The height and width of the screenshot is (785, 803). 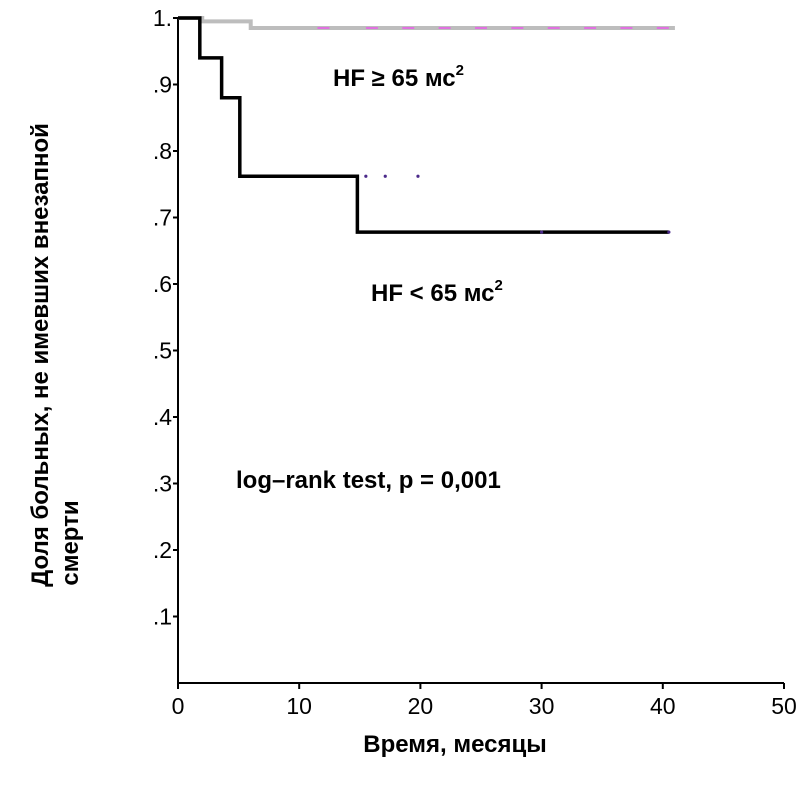 What do you see at coordinates (784, 706) in the screenshot?
I see `x-tick-label: 50` at bounding box center [784, 706].